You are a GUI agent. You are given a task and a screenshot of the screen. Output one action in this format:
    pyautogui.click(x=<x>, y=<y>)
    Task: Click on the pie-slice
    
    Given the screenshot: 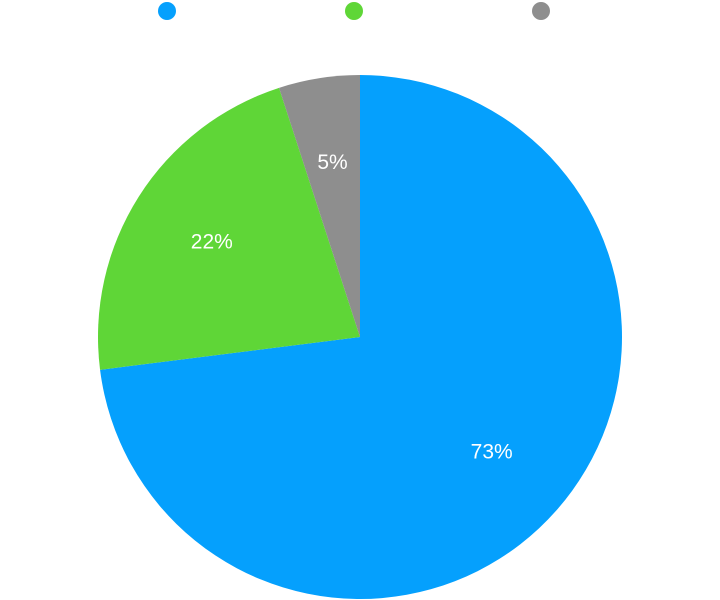 What is the action you would take?
    pyautogui.click(x=319, y=206)
    